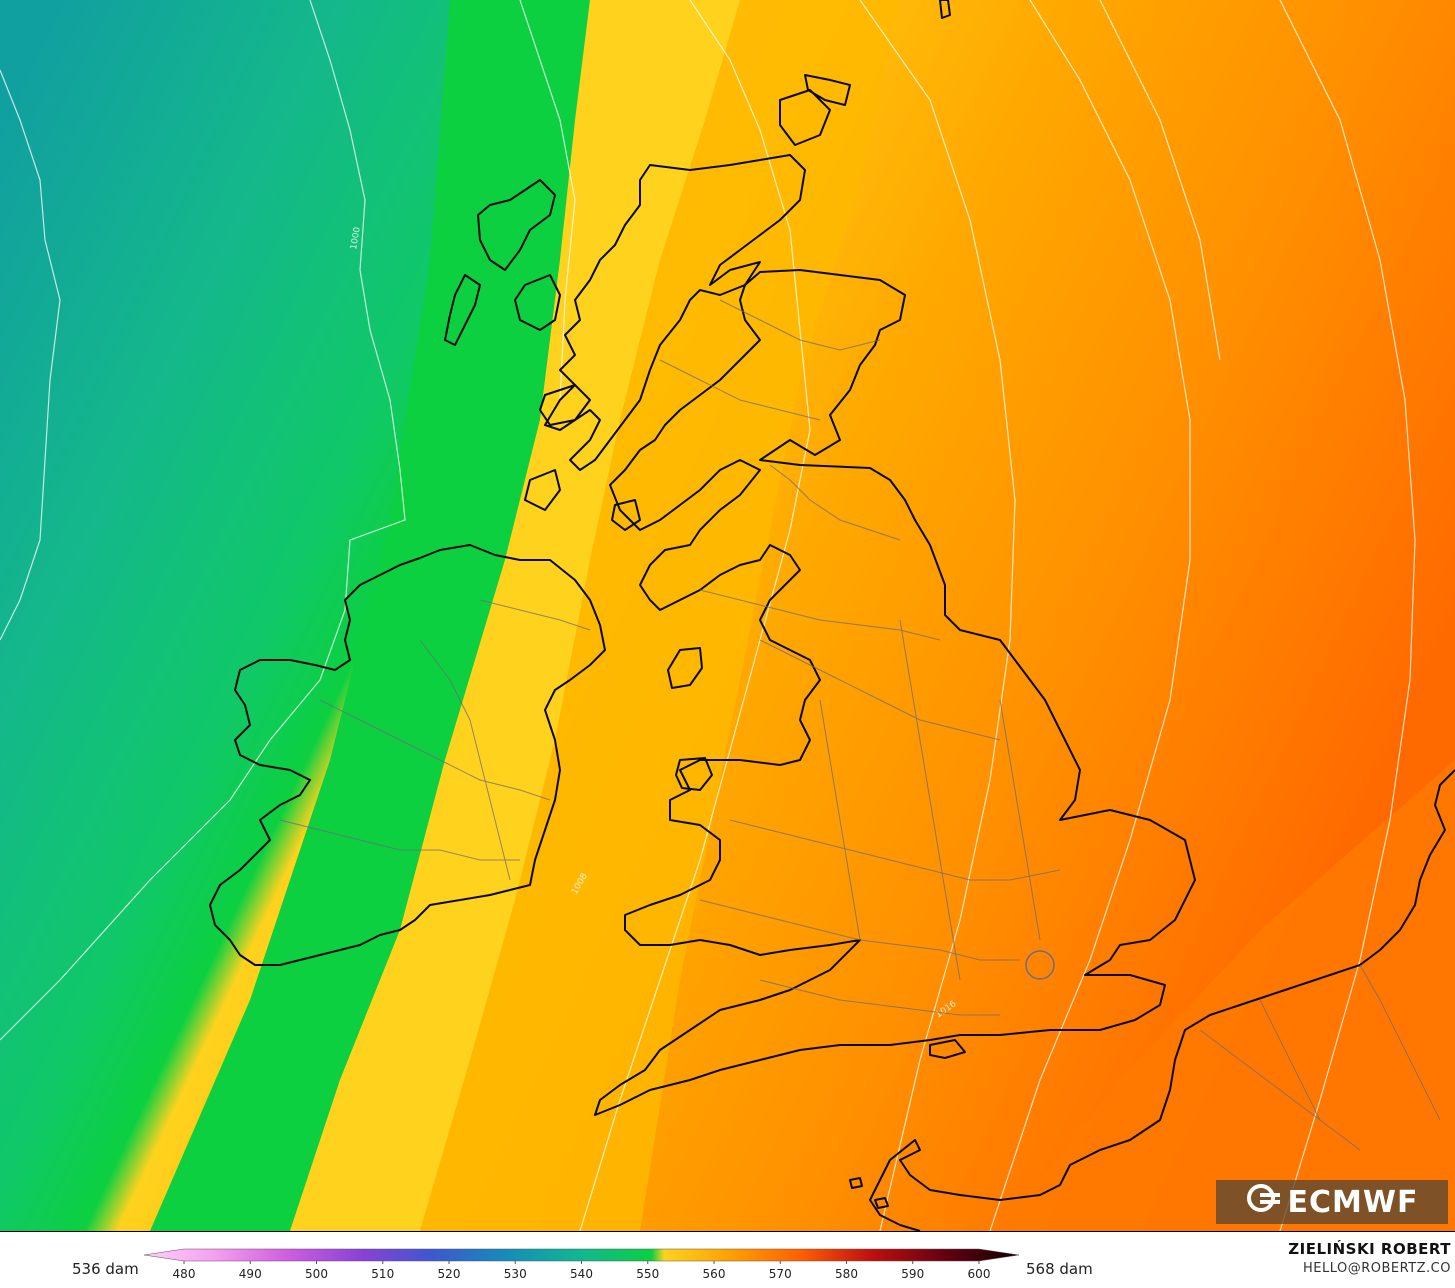 This screenshot has width=1455, height=1288. Describe the element at coordinates (1059, 1269) in the screenshot. I see `legend-max-label: 568 dam` at that location.